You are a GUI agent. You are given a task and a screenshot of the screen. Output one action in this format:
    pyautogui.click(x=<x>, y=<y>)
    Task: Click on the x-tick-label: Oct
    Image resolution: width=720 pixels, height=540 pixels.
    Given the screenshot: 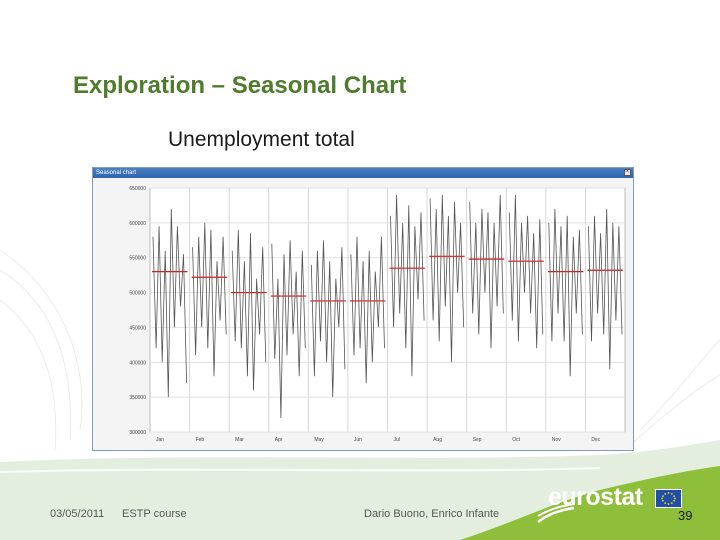 What is the action you would take?
    pyautogui.click(x=516, y=440)
    